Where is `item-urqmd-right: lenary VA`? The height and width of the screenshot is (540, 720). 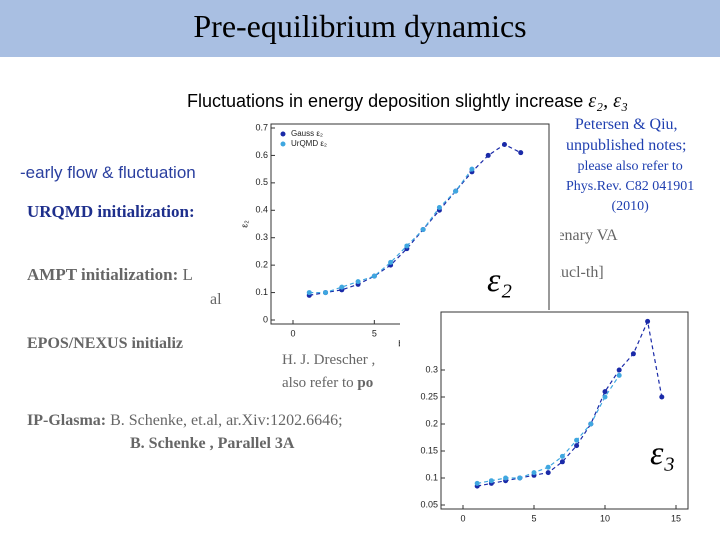 item-urqmd-right: lenary VA is located at coordinates (585, 235).